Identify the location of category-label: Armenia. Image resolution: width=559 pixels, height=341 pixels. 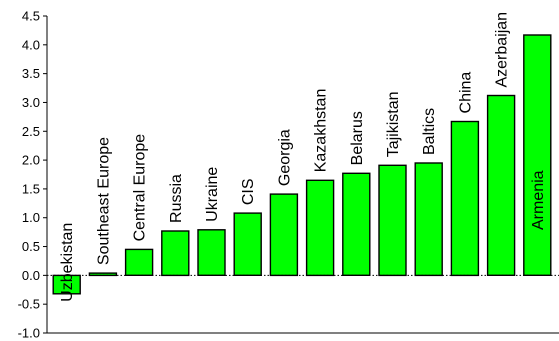
(538, 200).